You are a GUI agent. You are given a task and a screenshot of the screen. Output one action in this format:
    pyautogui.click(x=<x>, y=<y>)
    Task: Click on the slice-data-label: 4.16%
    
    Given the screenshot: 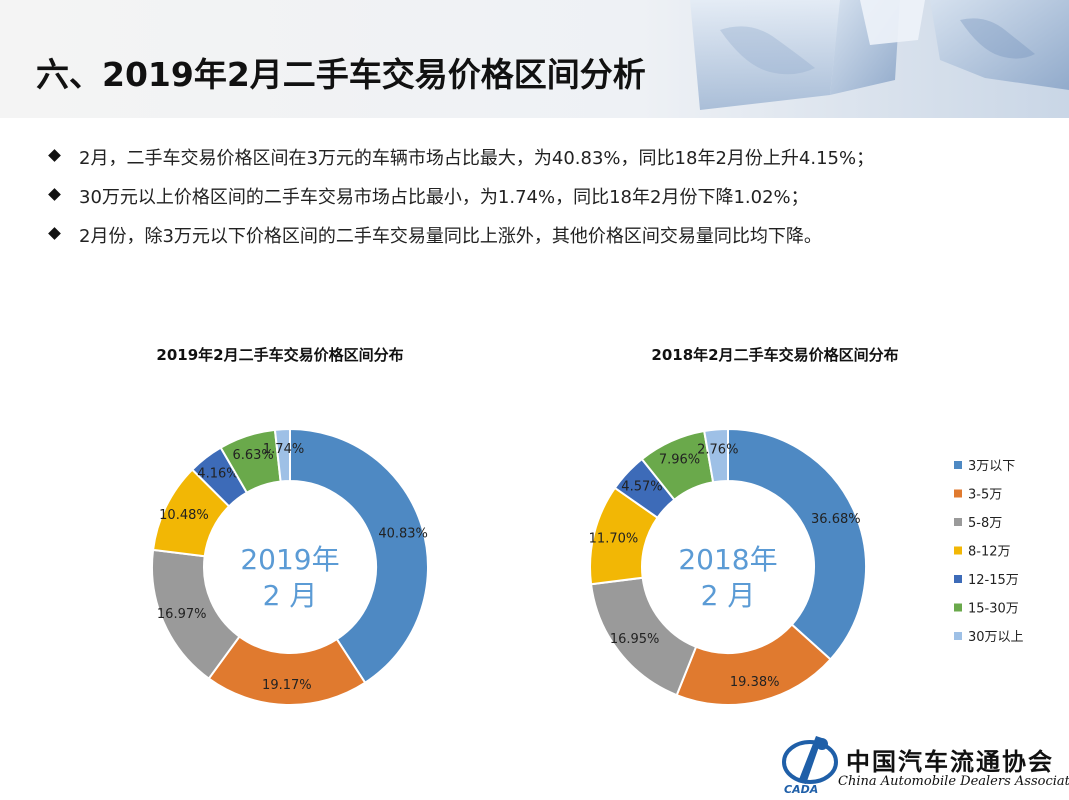 What is the action you would take?
    pyautogui.click(x=217, y=474)
    